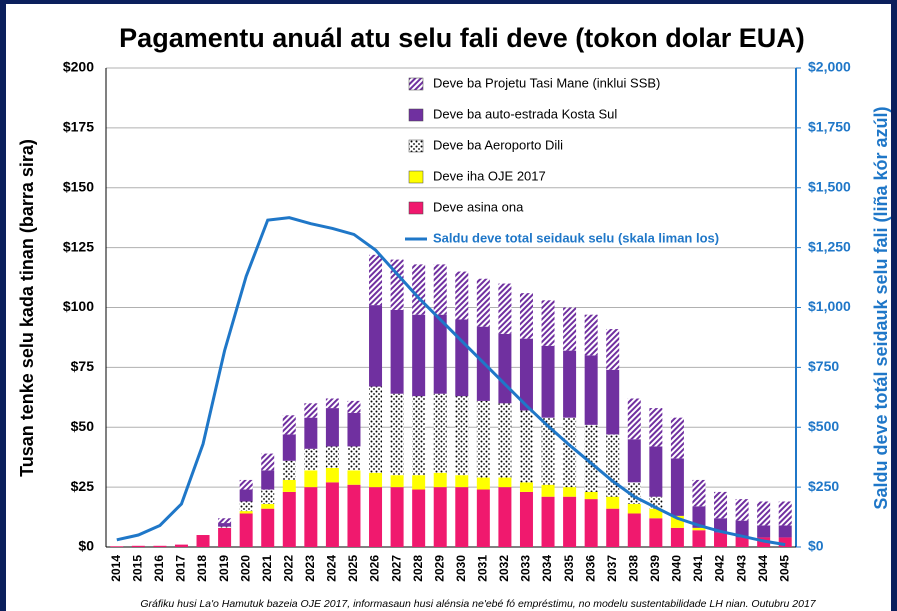 The width and height of the screenshot is (897, 611). I want to click on x-tick-label: 2017, so click(181, 568).